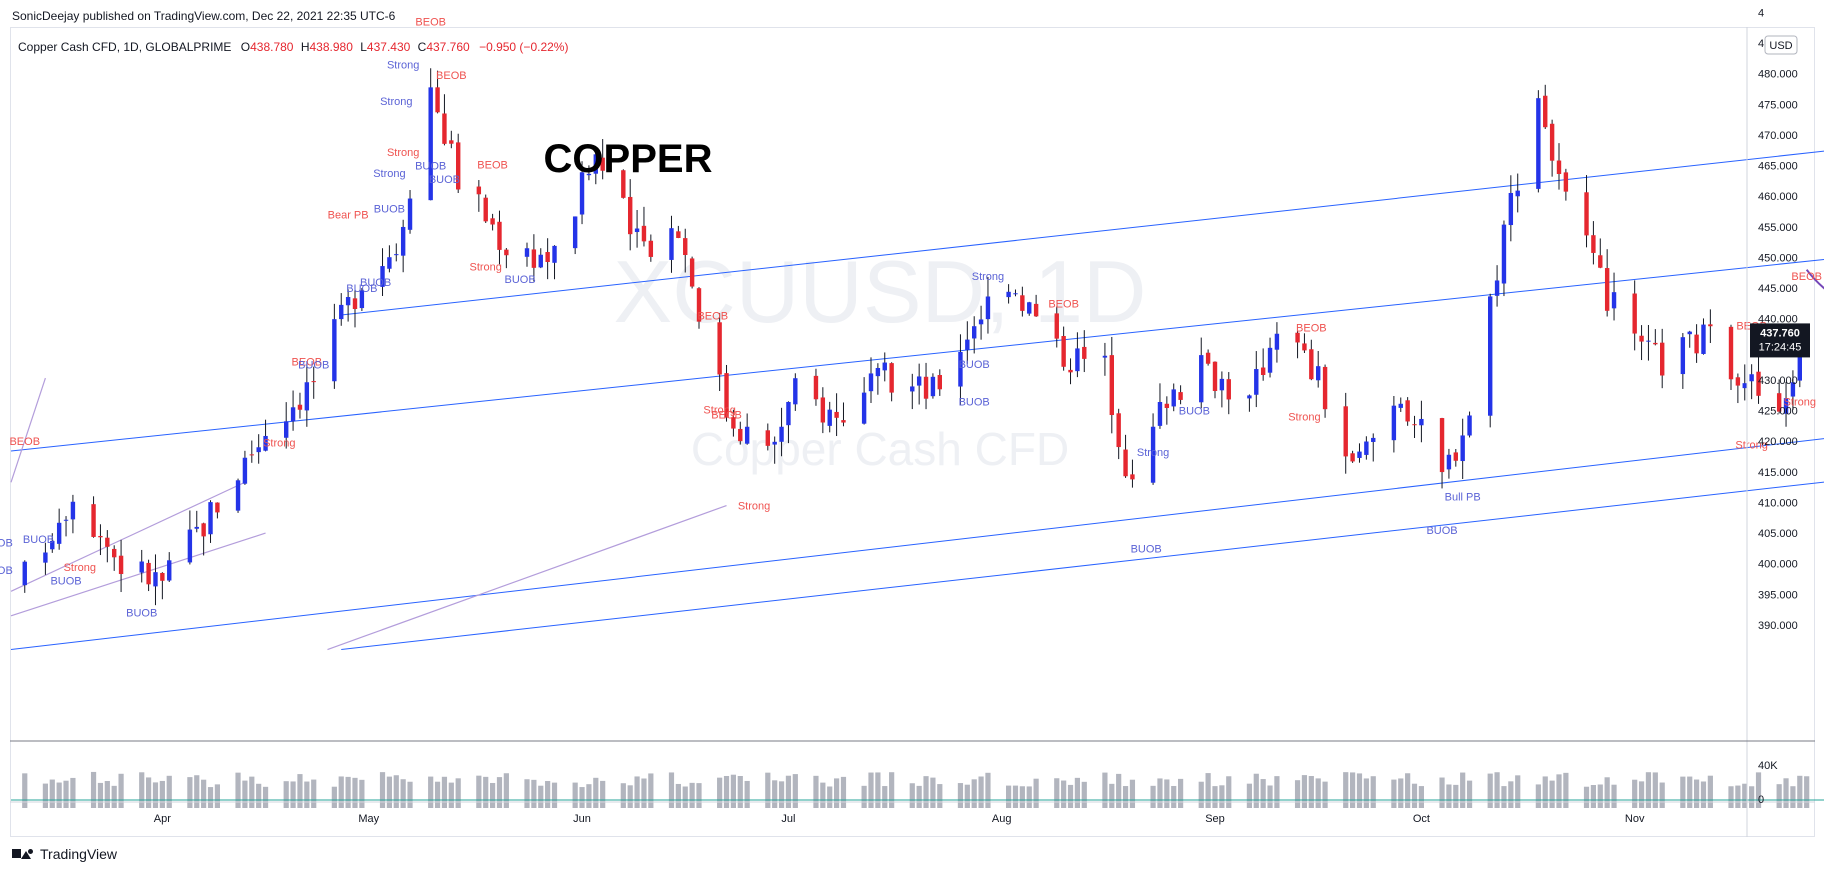 Image resolution: width=1824 pixels, height=872 pixels. I want to click on currency-button: USD, so click(1781, 45).